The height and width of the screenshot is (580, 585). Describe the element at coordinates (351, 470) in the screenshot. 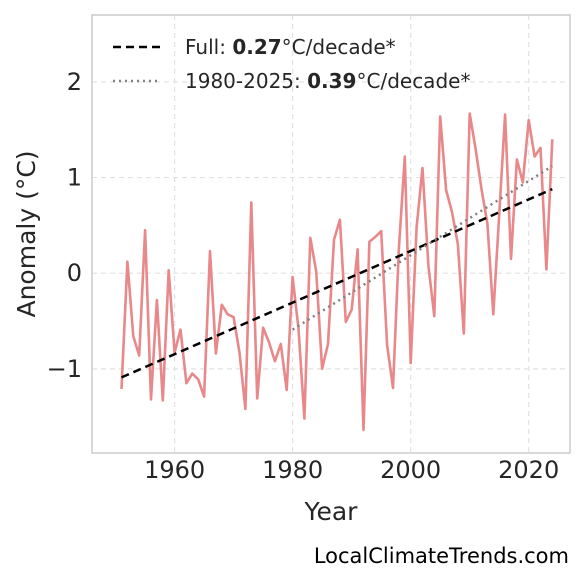

I see `x-axis-ticks: 1960 1980 2000 2020` at that location.